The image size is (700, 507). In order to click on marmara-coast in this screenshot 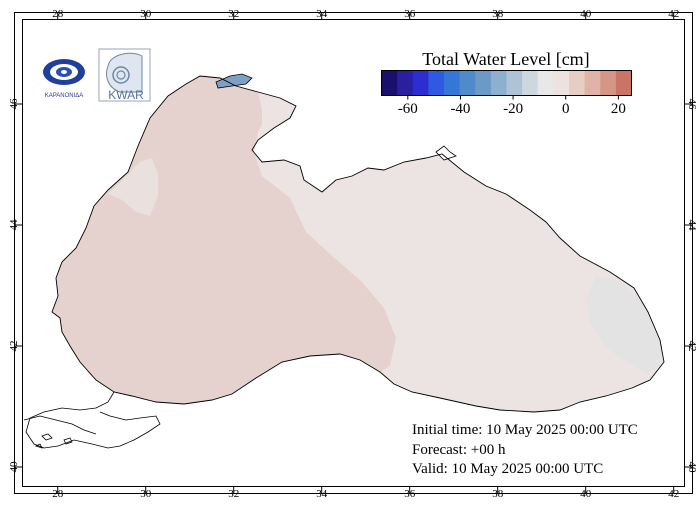, I will do `click(92, 420)`.